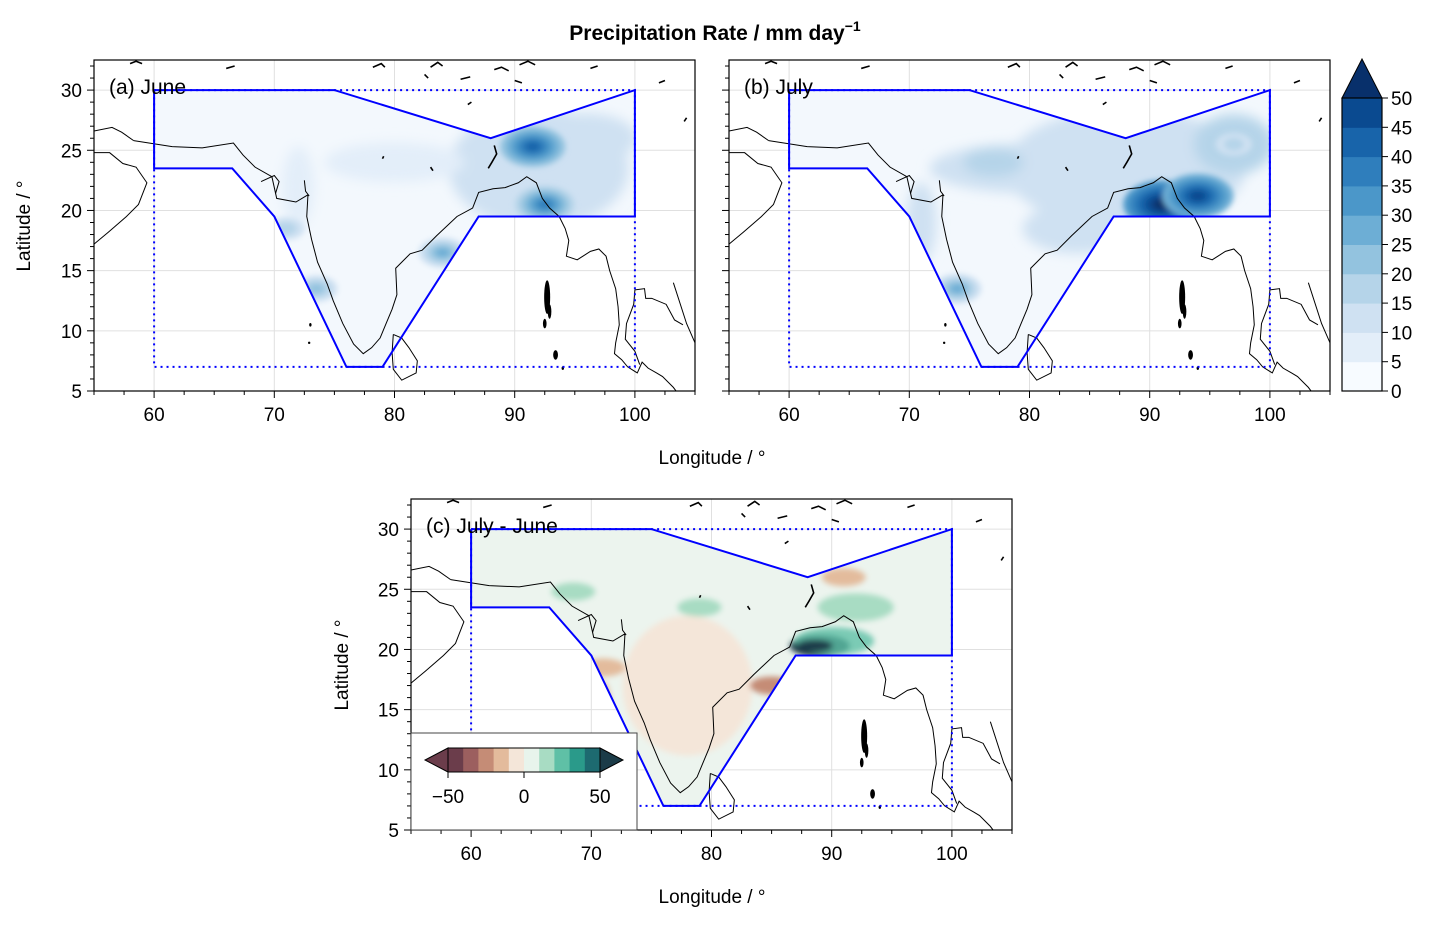 The image size is (1437, 926). What do you see at coordinates (71, 272) in the screenshot?
I see `y-tick-label: 15` at bounding box center [71, 272].